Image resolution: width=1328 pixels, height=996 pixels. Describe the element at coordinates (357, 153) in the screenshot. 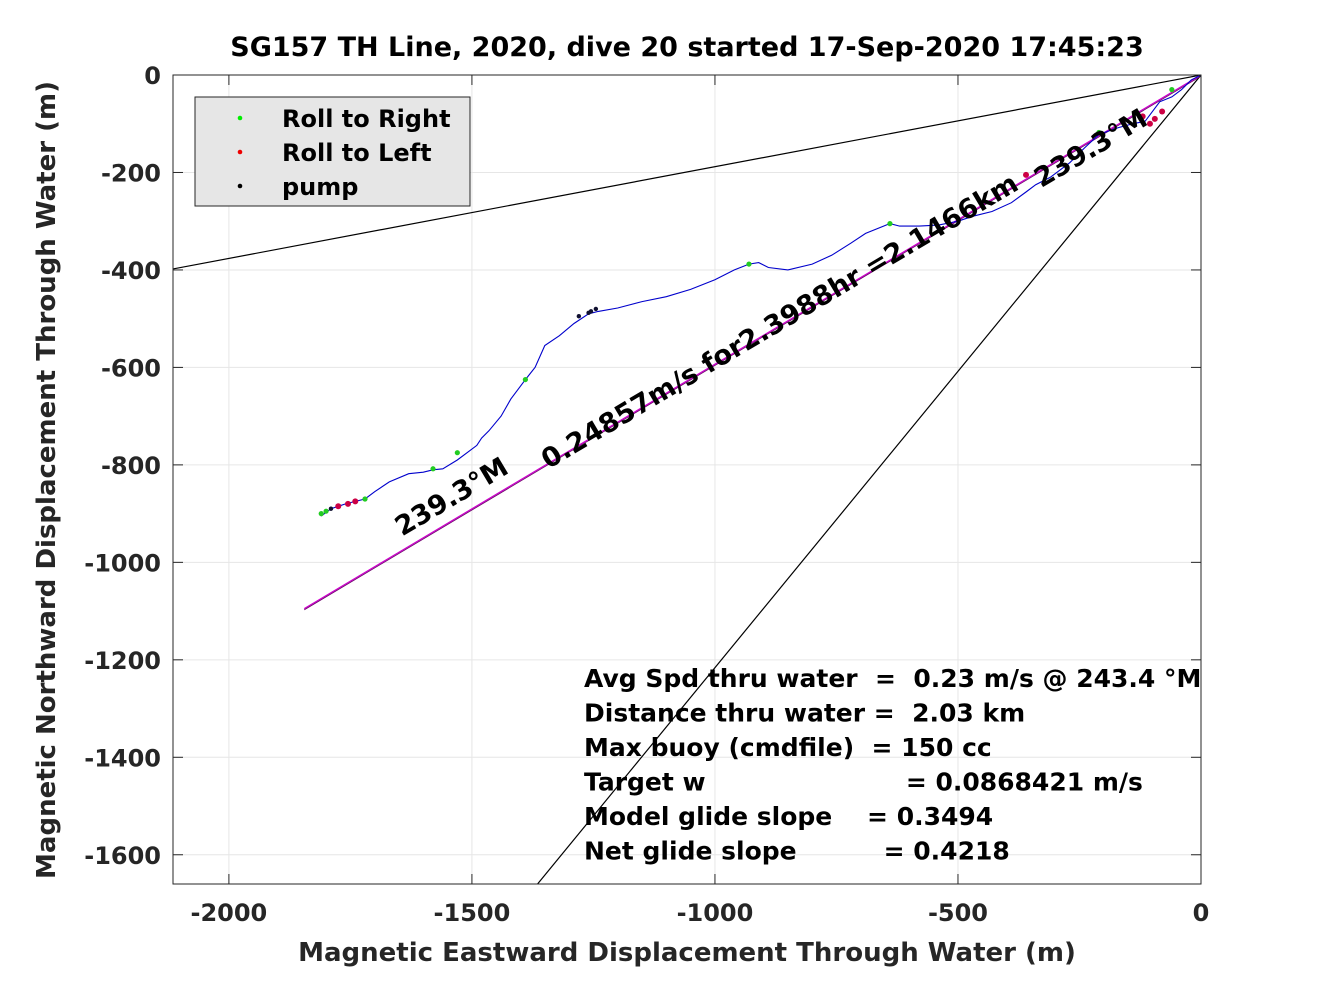

I see `legend-label: Roll to Left` at that location.